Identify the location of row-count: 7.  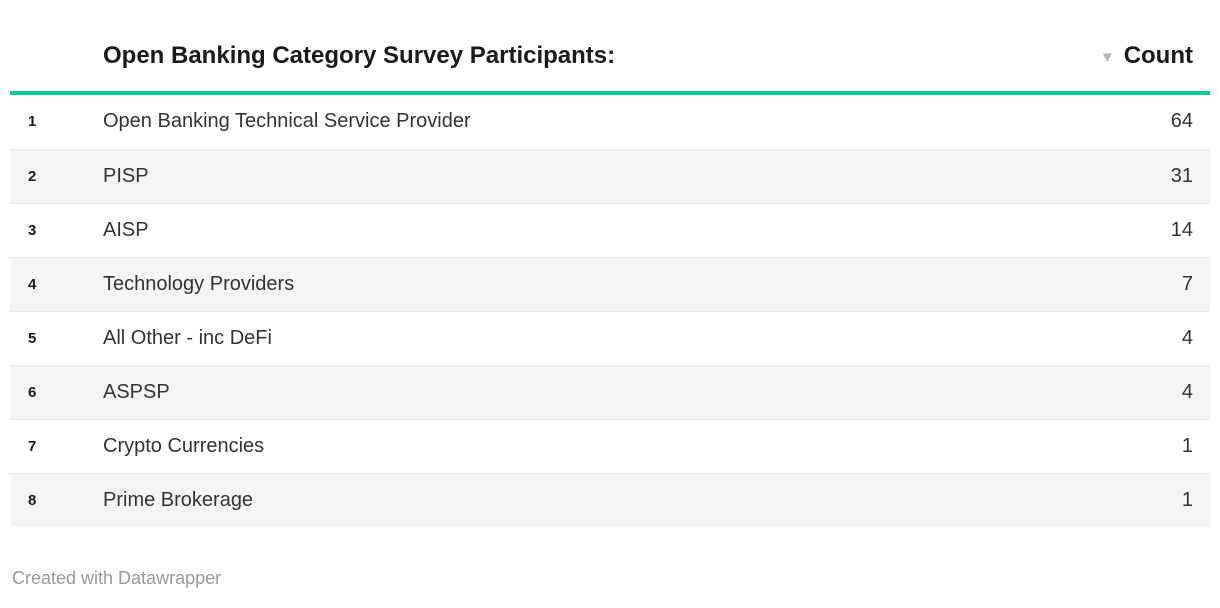
(1187, 283).